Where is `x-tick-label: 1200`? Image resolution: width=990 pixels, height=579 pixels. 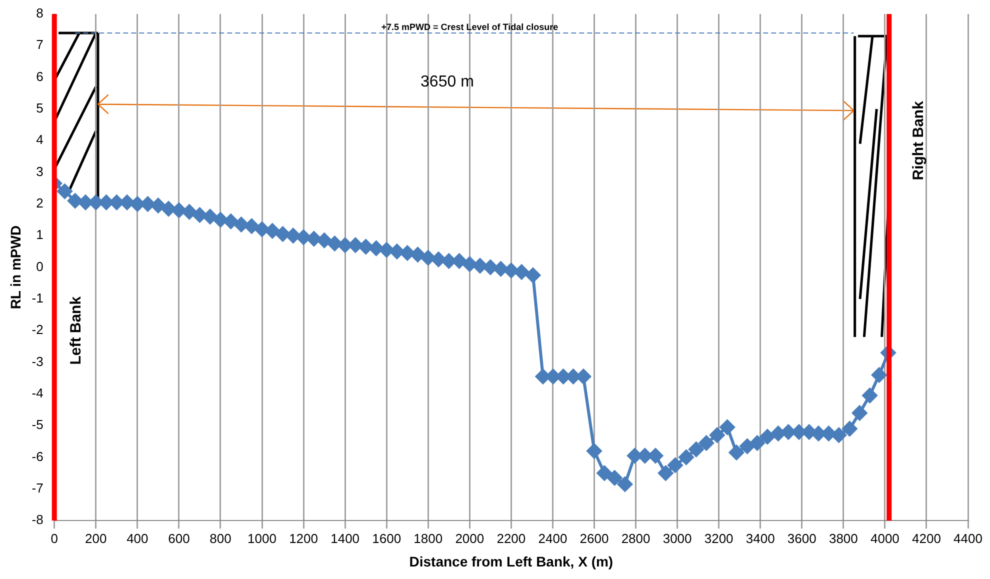
x-tick-label: 1200 is located at coordinates (303, 538).